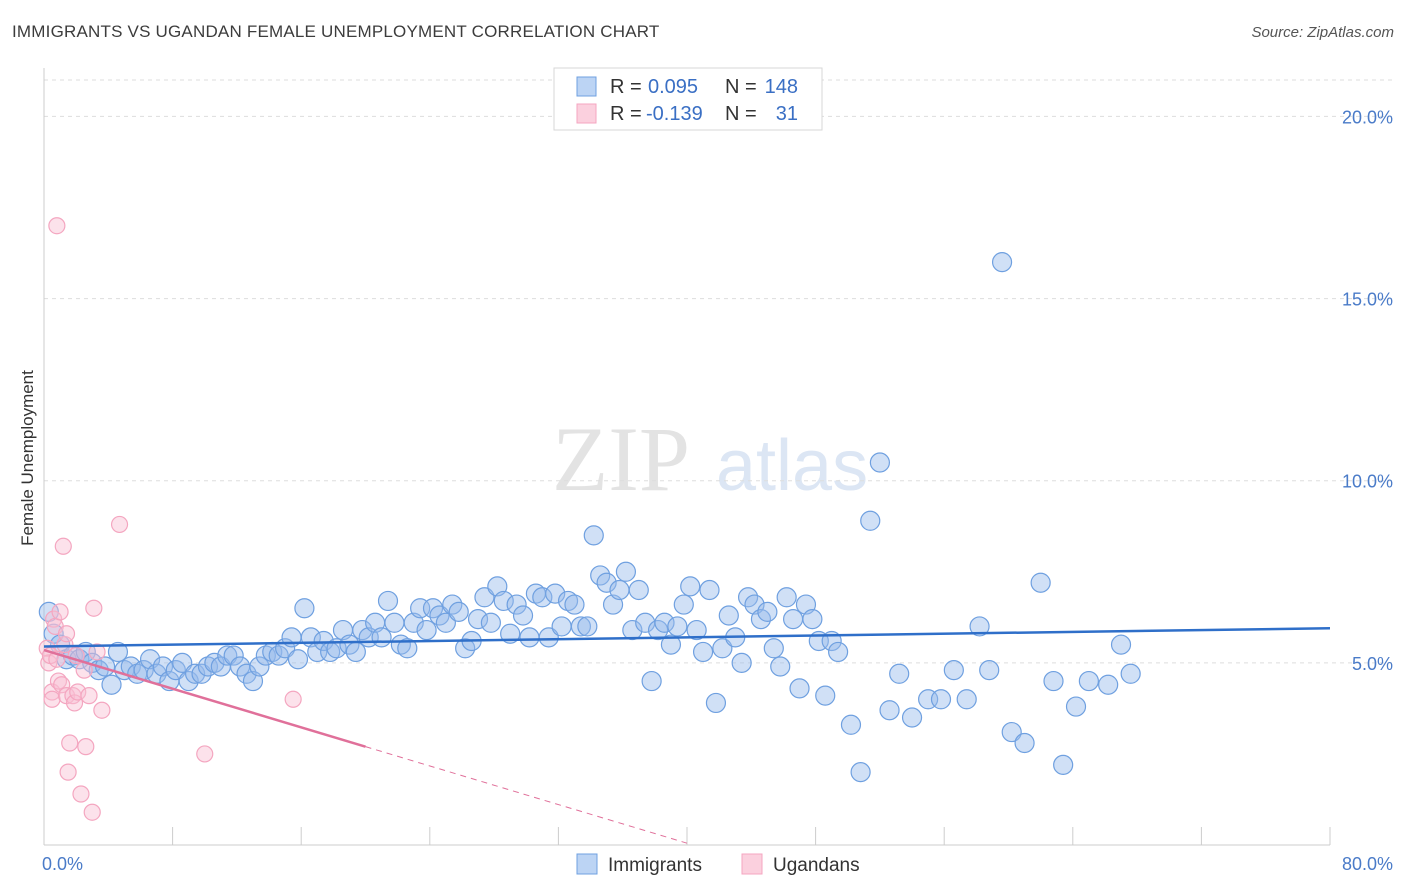 The width and height of the screenshot is (1406, 892). Describe the element at coordinates (204, 698) in the screenshot. I see `ugandans-trend-line` at that location.